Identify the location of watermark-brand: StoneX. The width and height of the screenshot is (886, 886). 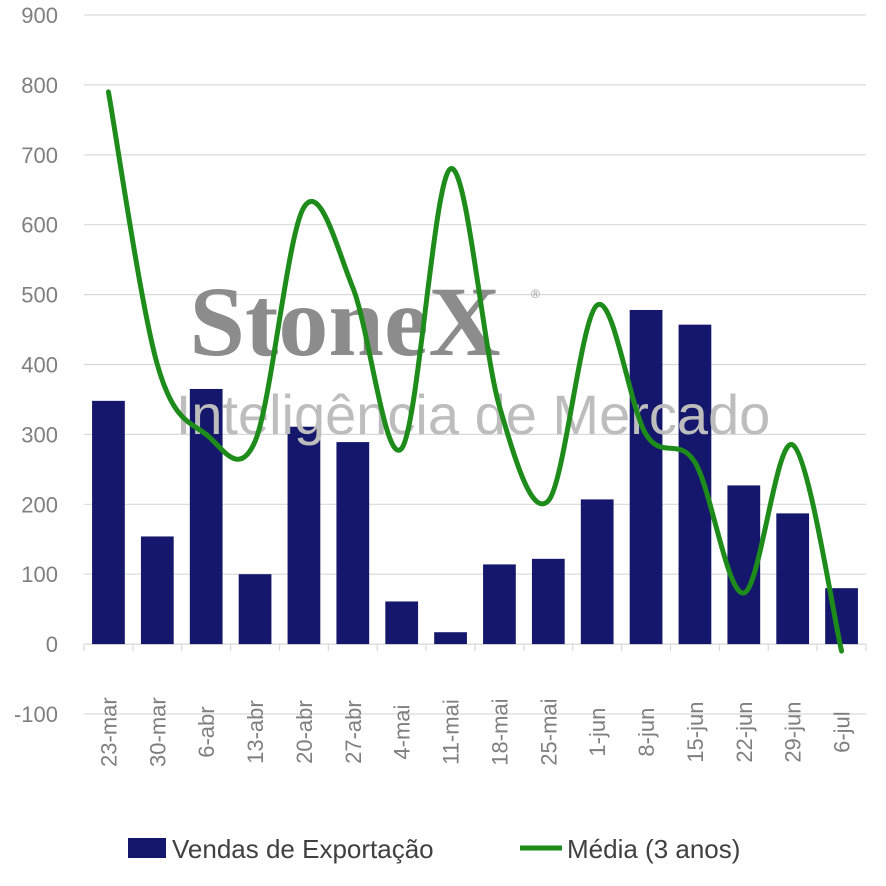
(344, 321).